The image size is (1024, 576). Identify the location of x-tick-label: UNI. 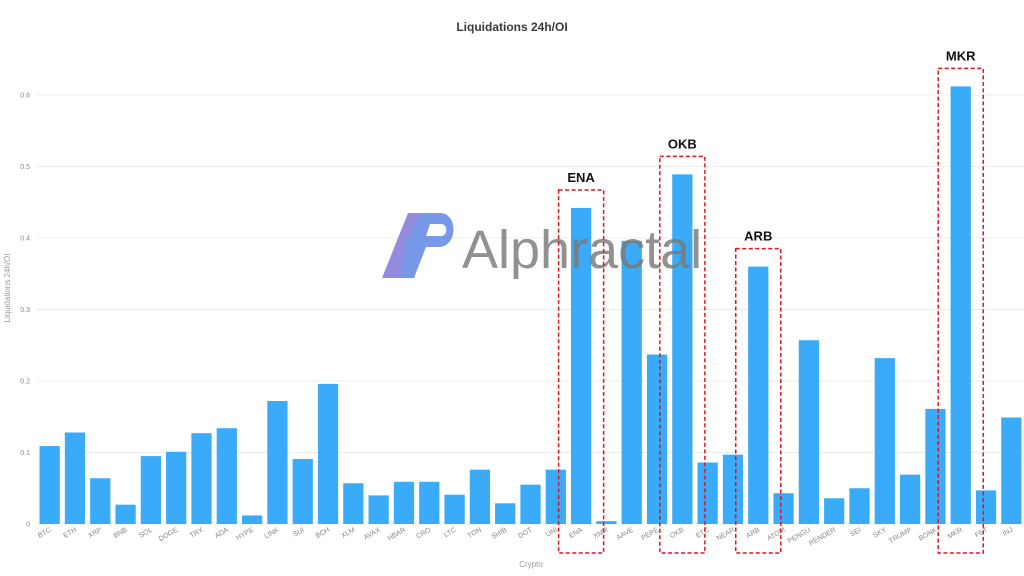
(552, 533).